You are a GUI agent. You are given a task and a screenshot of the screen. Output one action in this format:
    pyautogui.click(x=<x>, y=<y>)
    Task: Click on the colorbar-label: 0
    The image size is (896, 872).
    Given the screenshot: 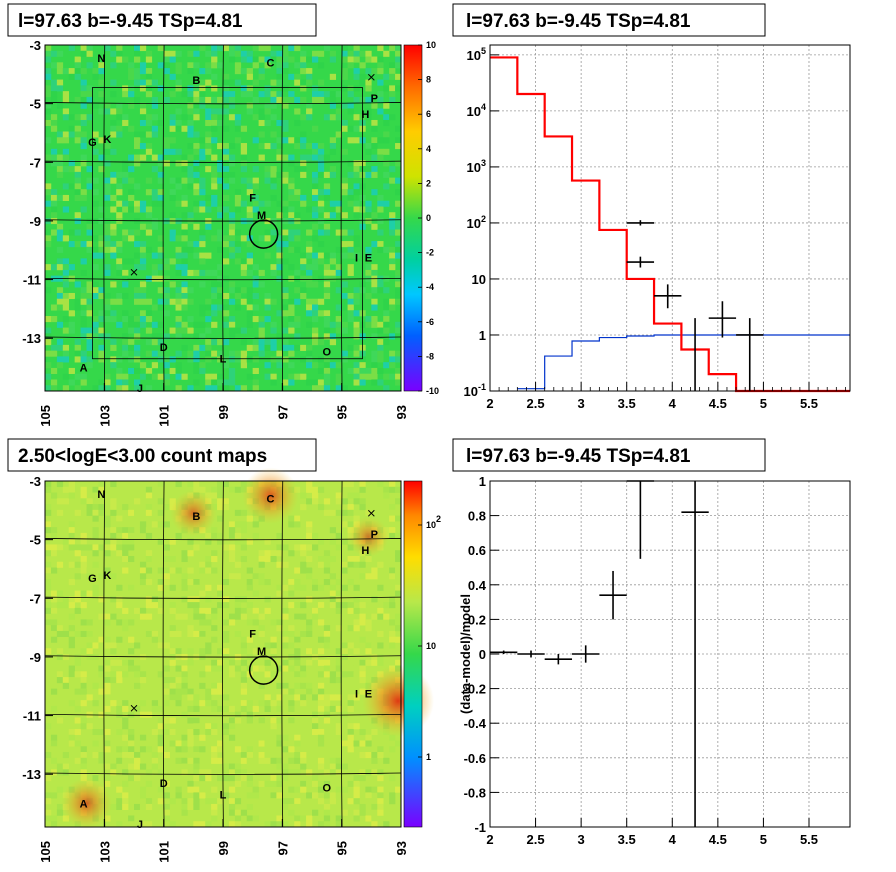 What is the action you would take?
    pyautogui.click(x=428, y=218)
    